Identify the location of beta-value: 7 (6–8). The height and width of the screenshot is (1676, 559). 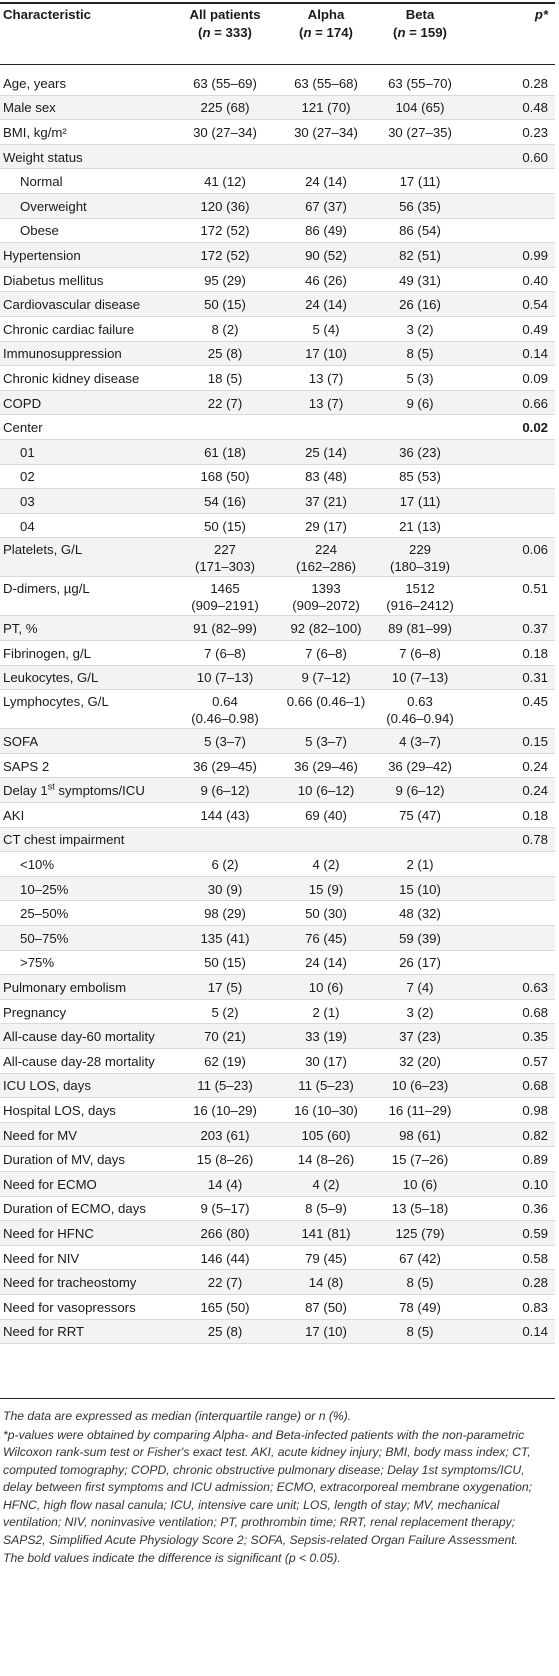
(420, 653).